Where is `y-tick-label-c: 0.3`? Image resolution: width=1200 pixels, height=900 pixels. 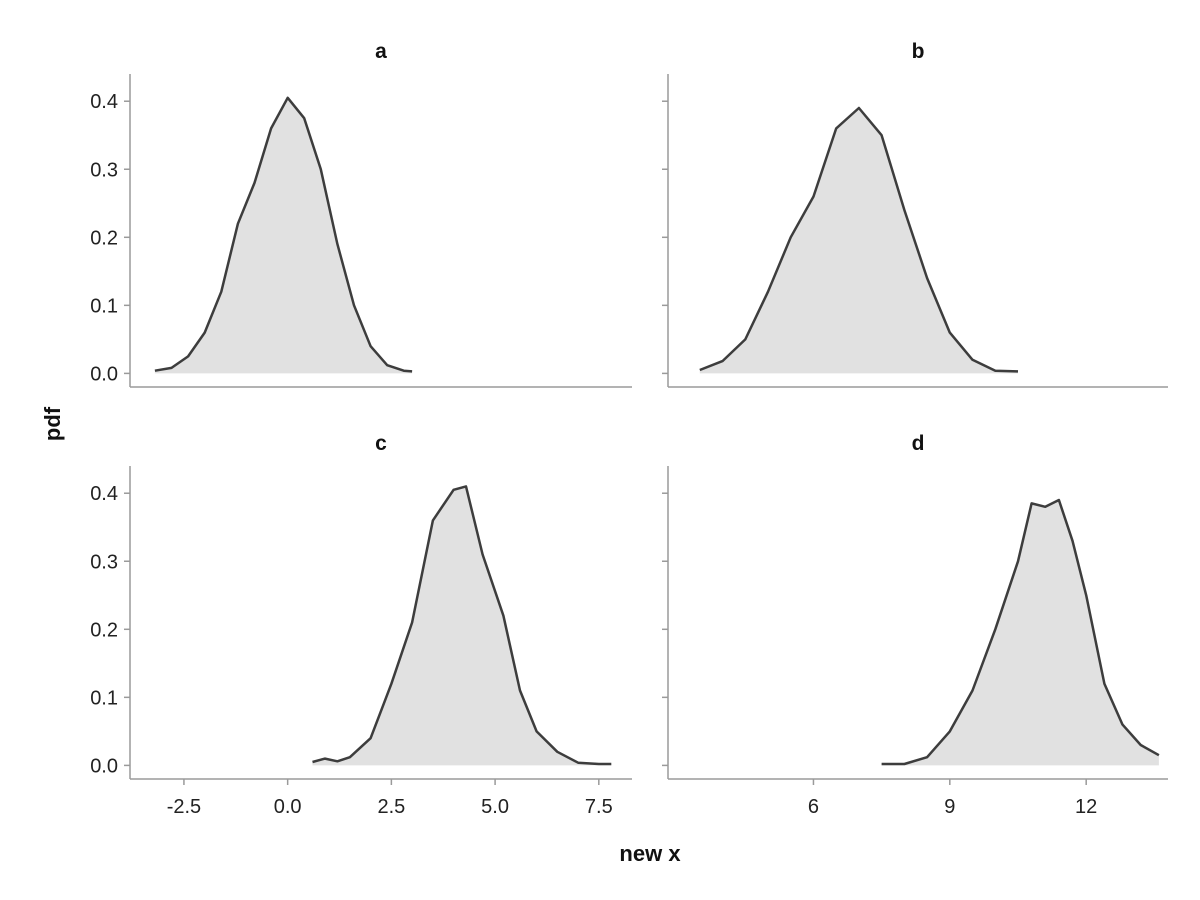 y-tick-label-c: 0.3 is located at coordinates (104, 562).